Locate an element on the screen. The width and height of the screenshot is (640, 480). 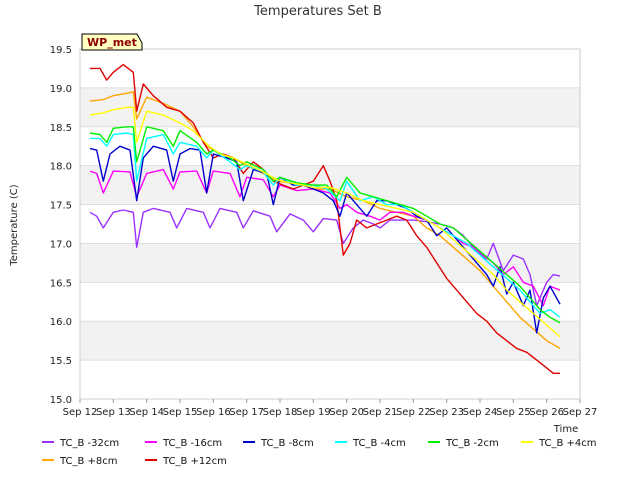
legend-entry: TC_B +4cm is located at coordinates (567, 443).